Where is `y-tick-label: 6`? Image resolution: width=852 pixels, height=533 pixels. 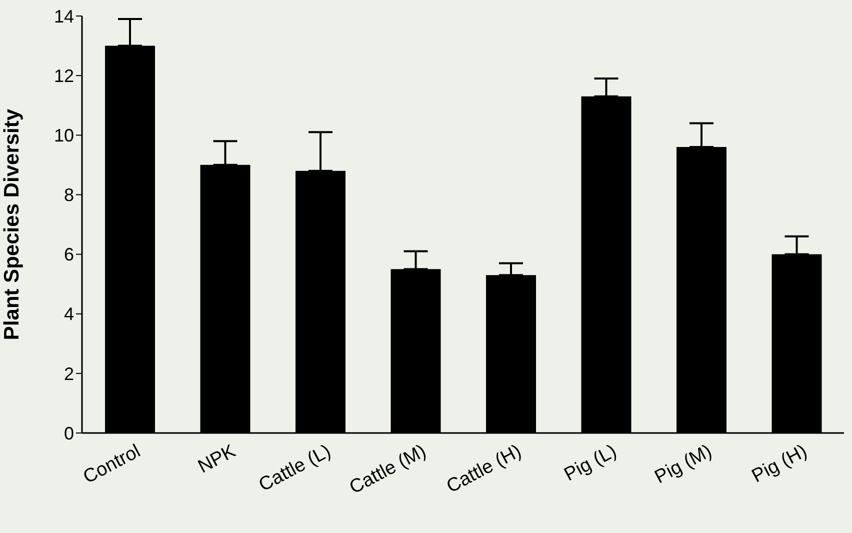 y-tick-label: 6 is located at coordinates (69, 254).